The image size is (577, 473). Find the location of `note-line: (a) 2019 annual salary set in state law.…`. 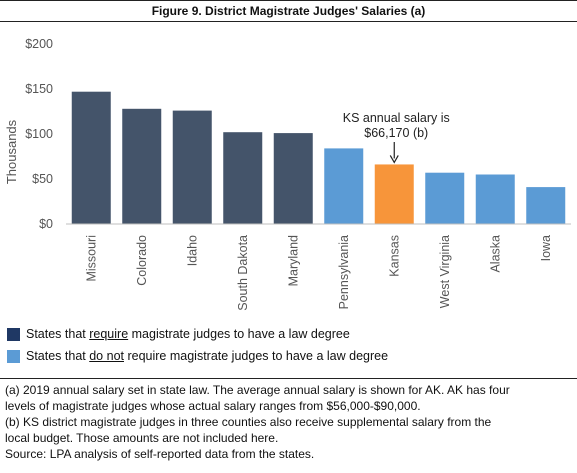

note-line: (a) 2019 annual salary set in state law.… is located at coordinates (257, 390).